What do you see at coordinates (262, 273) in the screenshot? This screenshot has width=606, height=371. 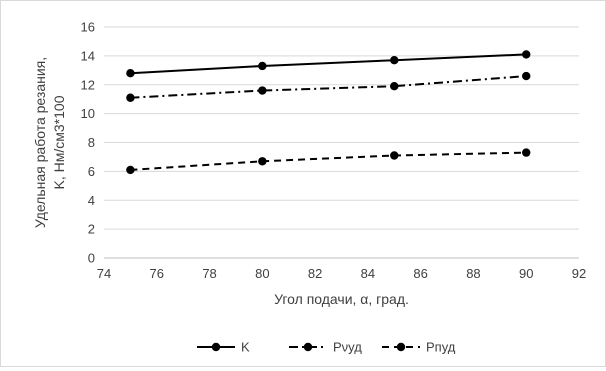 I see `x-tick-label: 80` at bounding box center [262, 273].